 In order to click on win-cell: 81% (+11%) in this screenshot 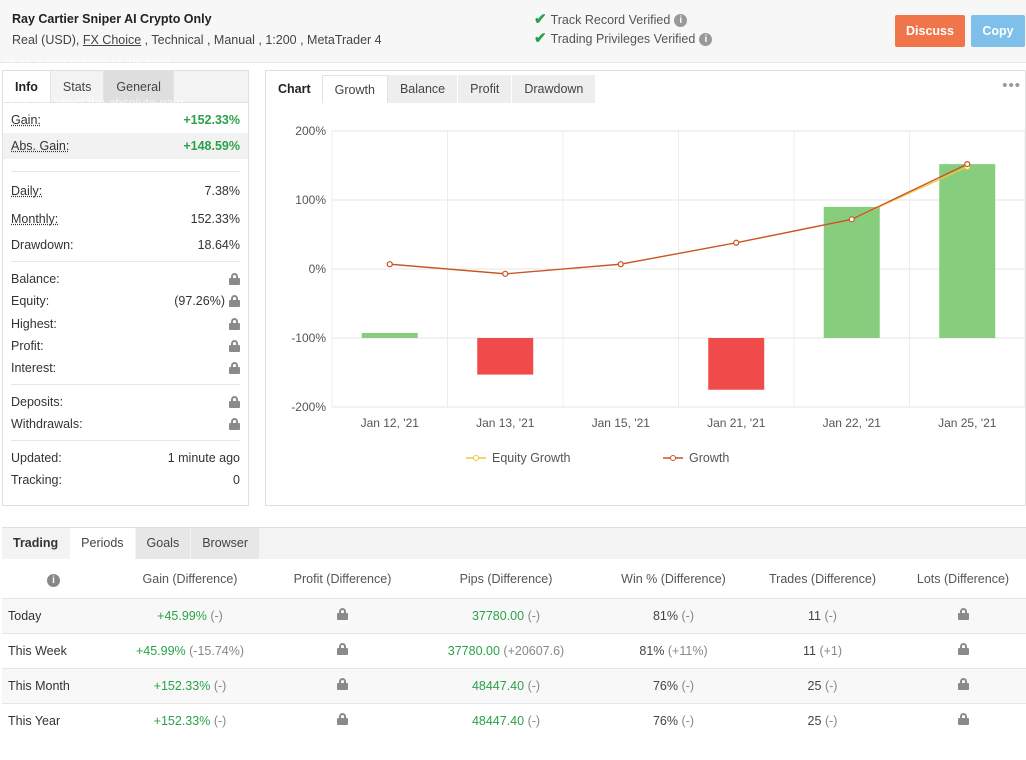, I will do `click(673, 650)`.